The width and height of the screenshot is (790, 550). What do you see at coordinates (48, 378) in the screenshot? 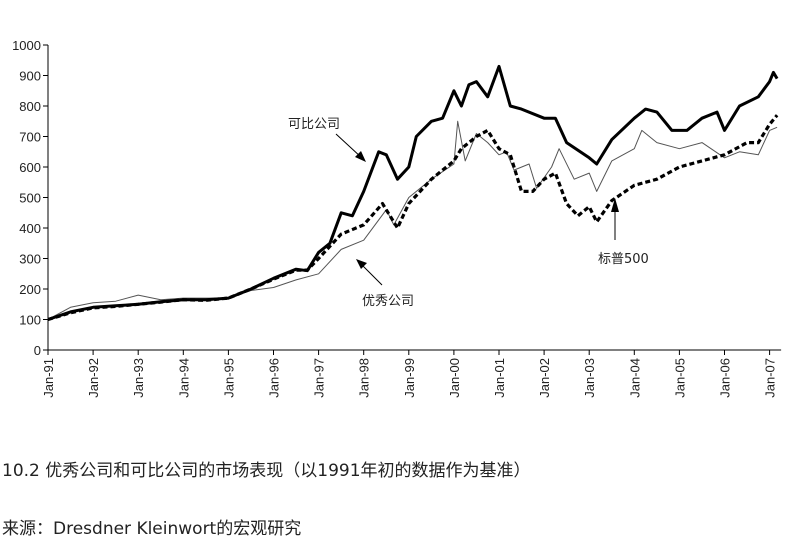
I see `x-tick-label: Jan-91` at bounding box center [48, 378].